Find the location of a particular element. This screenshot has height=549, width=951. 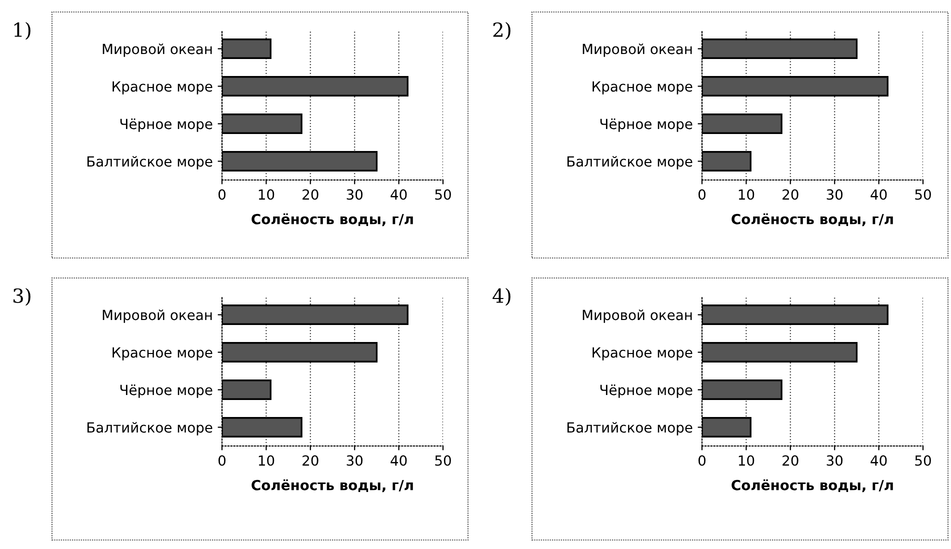

text: 2) is located at coordinates (501, 31).